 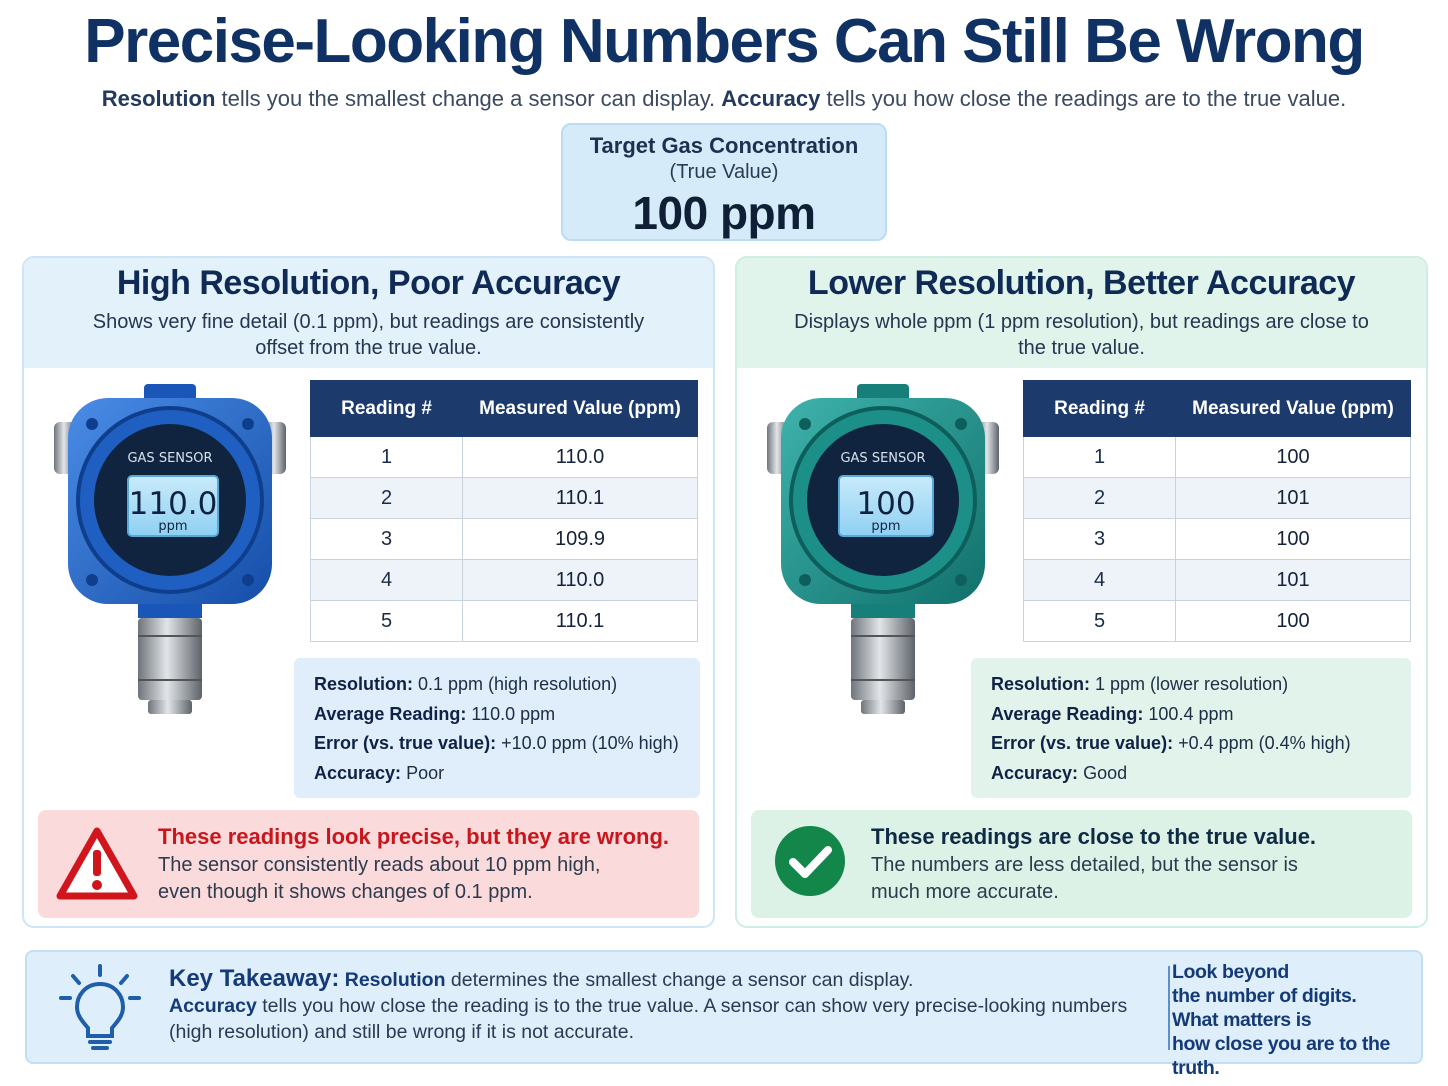 I want to click on sensor-display-value: 100, so click(x=885, y=504).